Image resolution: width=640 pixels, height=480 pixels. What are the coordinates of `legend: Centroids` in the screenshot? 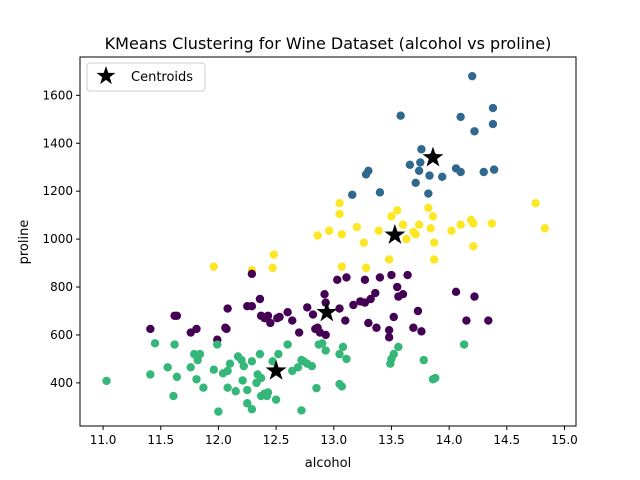 It's located at (146, 77).